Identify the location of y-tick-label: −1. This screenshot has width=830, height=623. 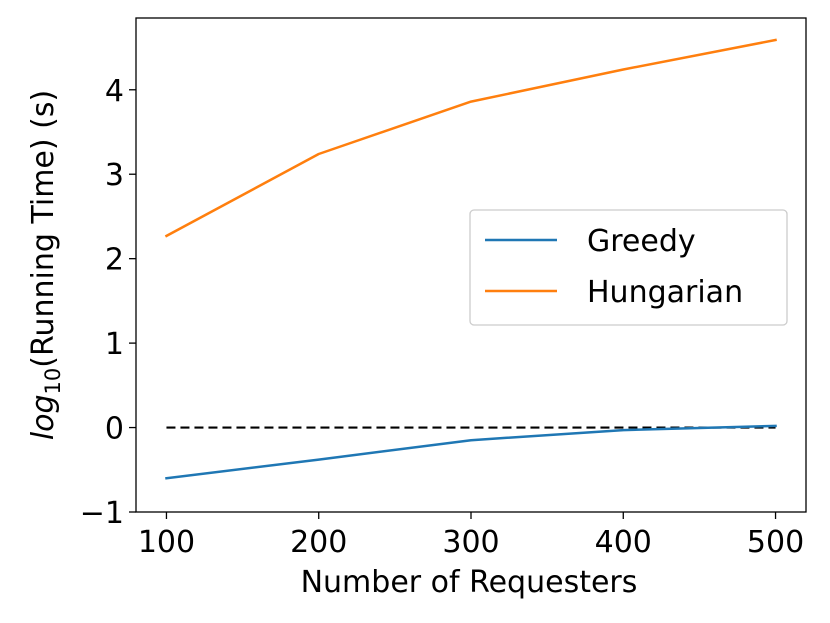
(102, 513).